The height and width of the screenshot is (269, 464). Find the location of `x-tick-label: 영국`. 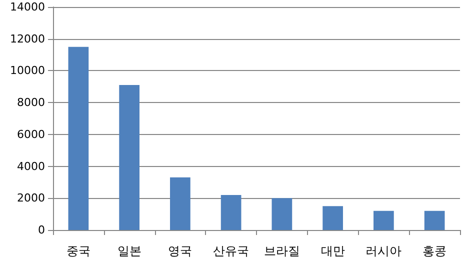

x-tick-label: 영국 is located at coordinates (180, 251).